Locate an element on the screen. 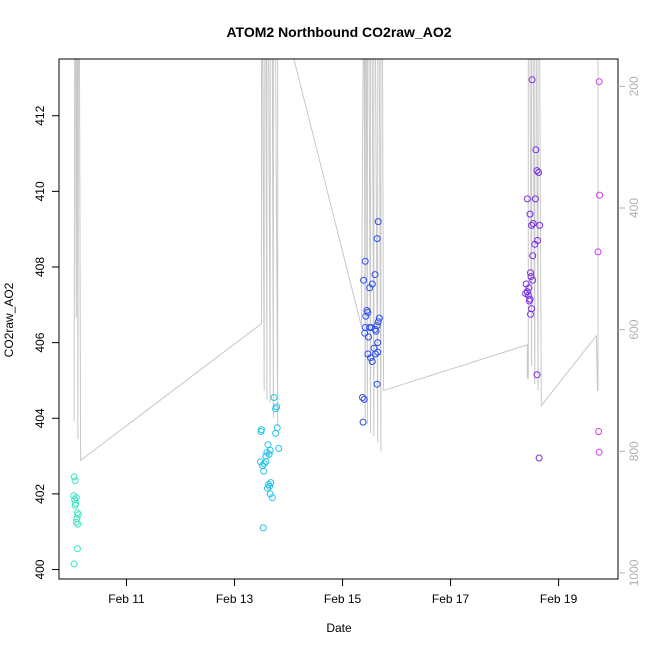  x-tick-label: Feb 17 is located at coordinates (451, 599).